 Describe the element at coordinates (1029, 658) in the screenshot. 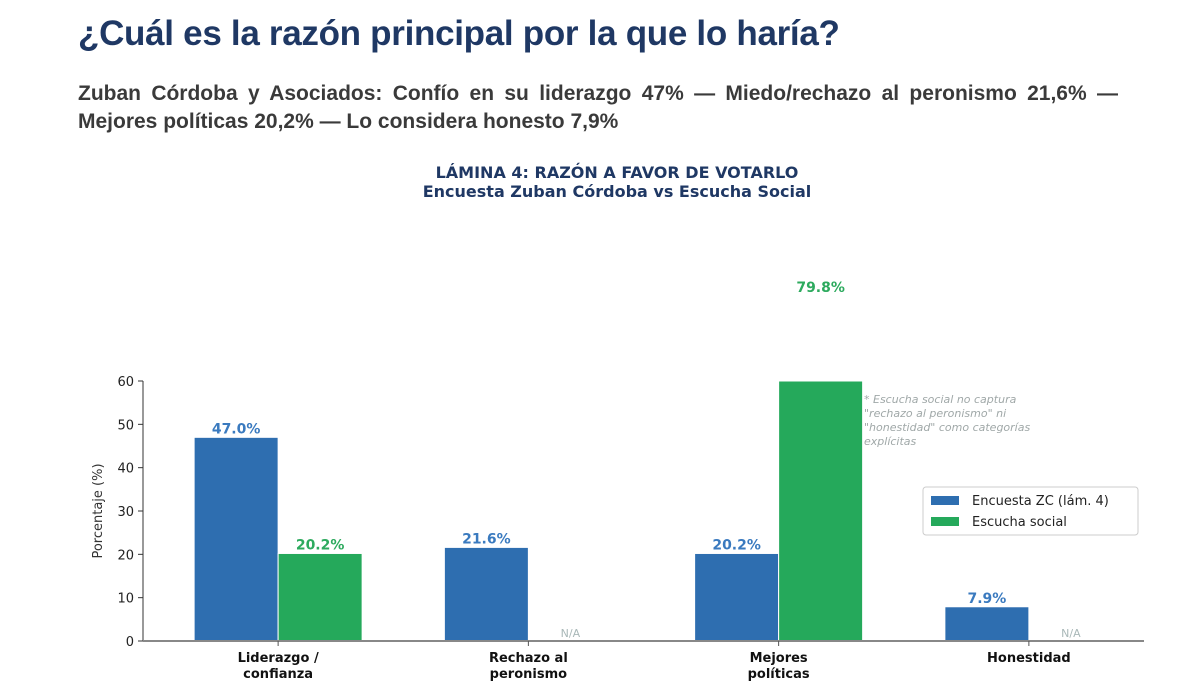

I see `x-tick-label: Honestidad` at that location.